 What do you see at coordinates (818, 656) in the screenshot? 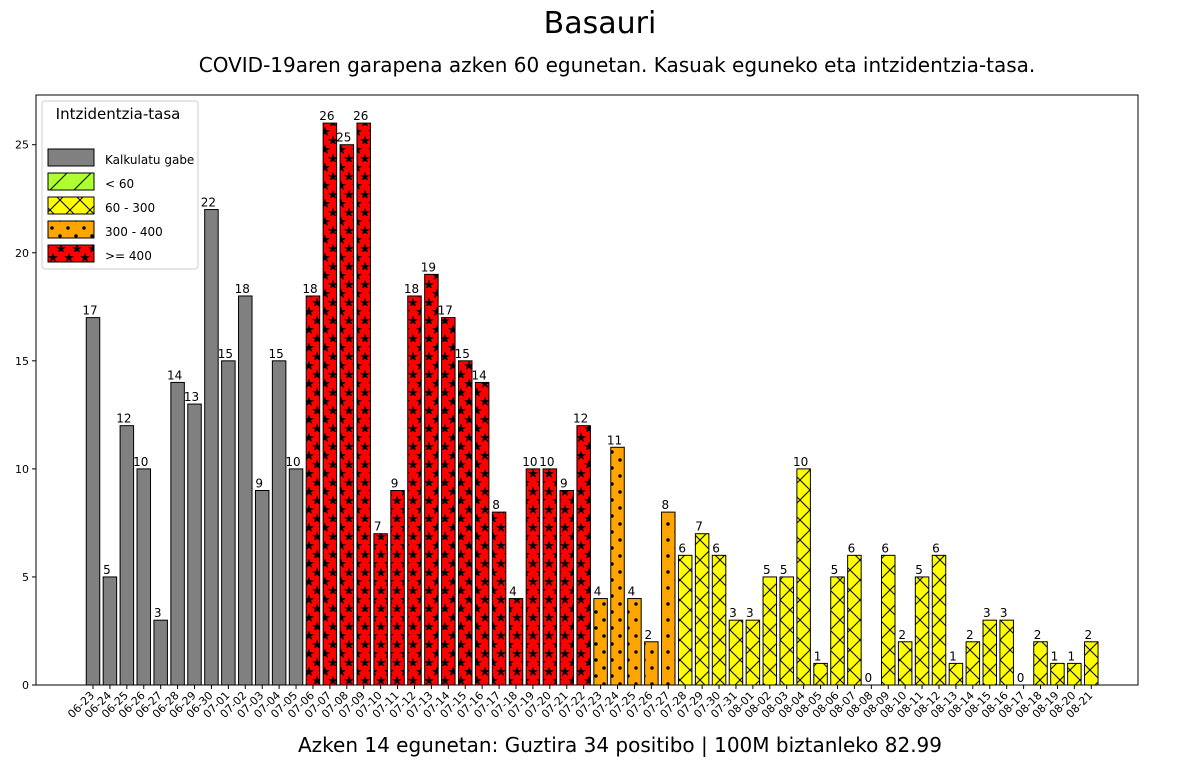
I see `bar-value-label: 1` at bounding box center [818, 656].